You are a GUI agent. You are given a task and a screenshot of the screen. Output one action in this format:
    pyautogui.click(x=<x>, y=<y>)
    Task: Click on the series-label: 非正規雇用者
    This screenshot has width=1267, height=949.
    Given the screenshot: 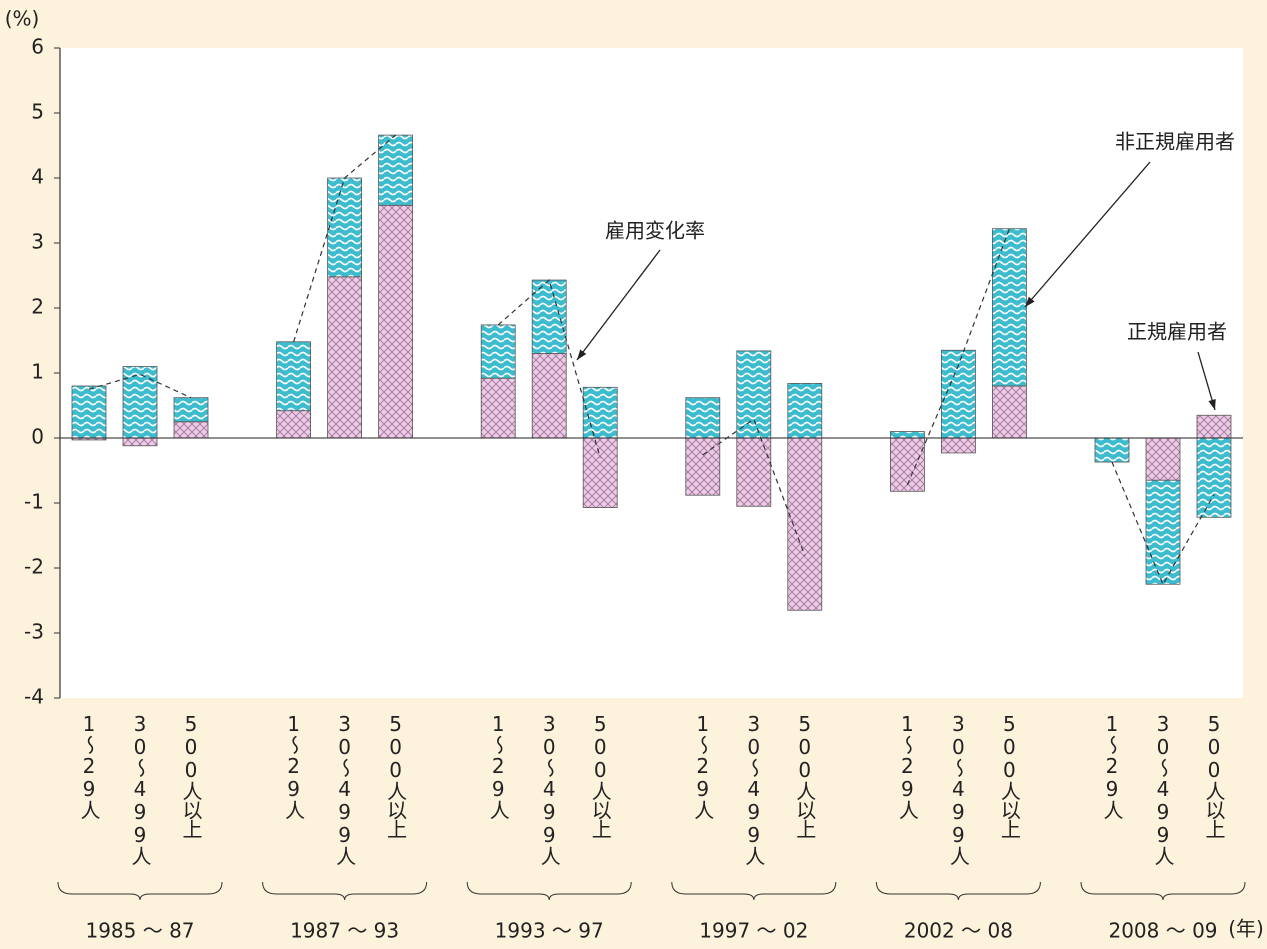 What is the action you would take?
    pyautogui.click(x=1175, y=142)
    